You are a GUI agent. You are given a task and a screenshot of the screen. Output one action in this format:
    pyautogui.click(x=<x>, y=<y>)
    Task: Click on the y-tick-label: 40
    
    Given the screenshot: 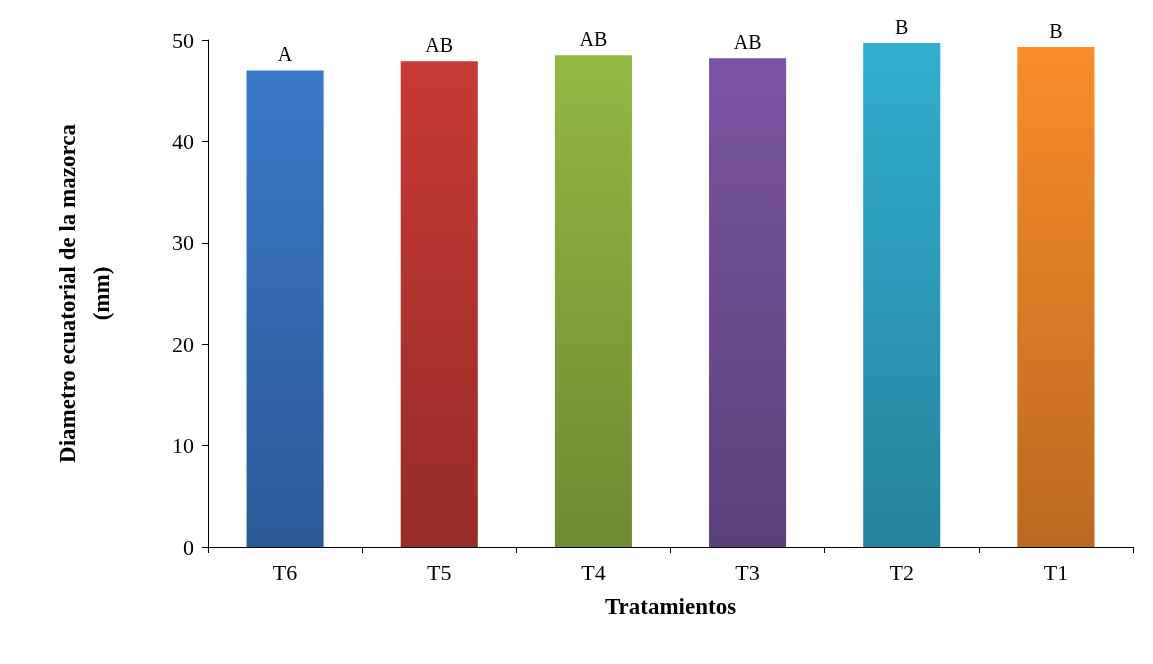 What is the action you would take?
    pyautogui.click(x=183, y=141)
    